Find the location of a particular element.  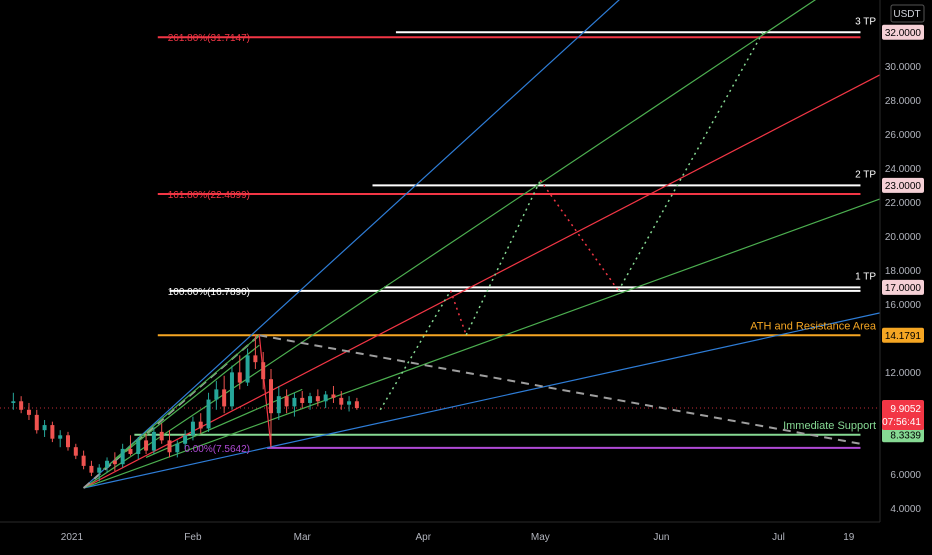

countdown-label: 07:56:41 is located at coordinates (901, 422).